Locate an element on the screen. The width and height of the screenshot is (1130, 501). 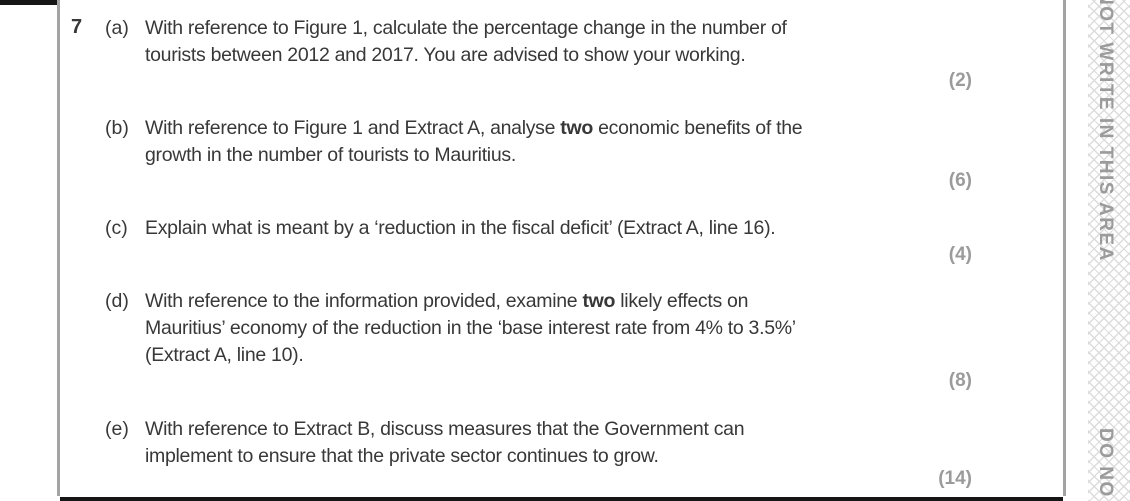
do-not-write-strip is located at coordinates (1109, 250).